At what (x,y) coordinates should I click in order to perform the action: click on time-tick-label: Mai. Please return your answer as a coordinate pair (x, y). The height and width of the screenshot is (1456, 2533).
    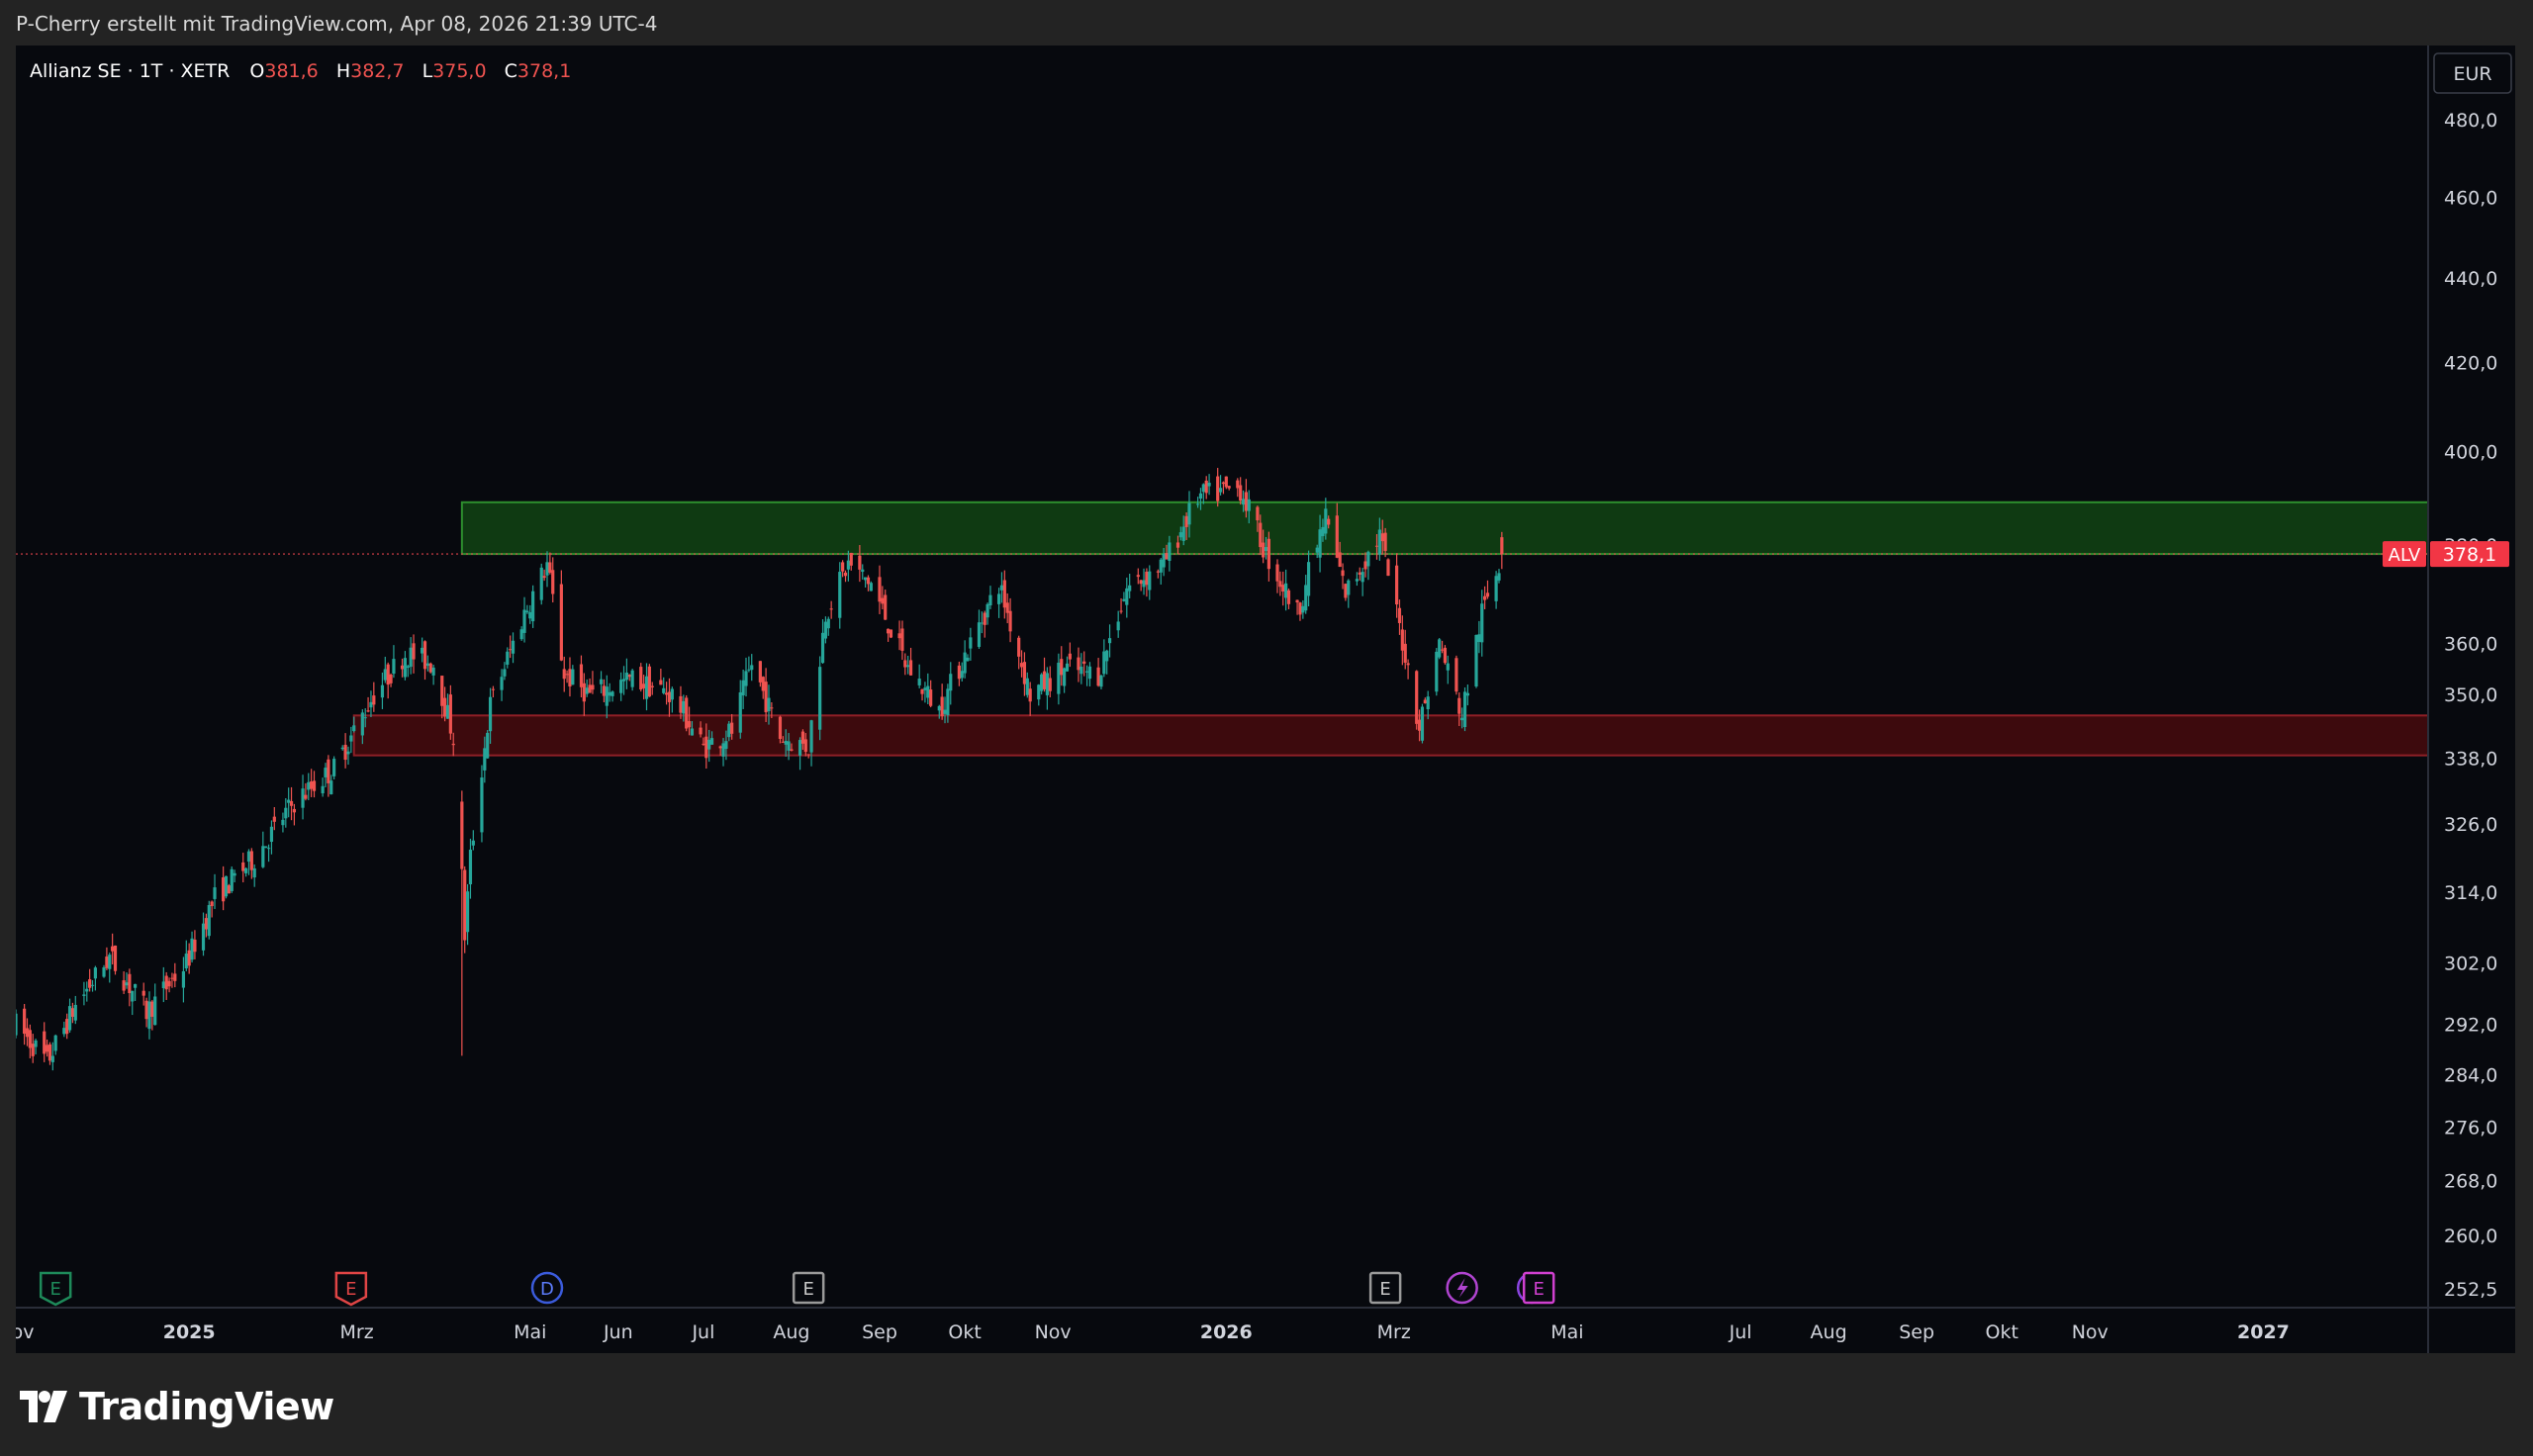
    Looking at the image, I should click on (1567, 1332).